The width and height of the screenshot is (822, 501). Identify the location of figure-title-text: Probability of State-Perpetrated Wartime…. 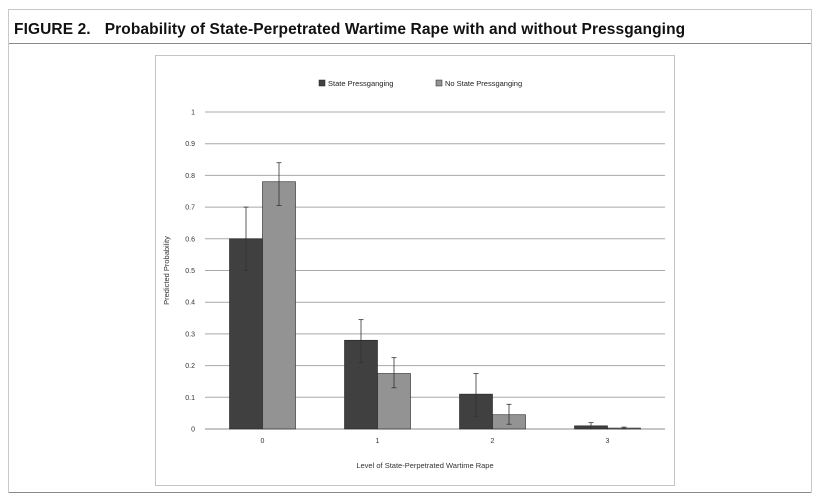
(395, 29).